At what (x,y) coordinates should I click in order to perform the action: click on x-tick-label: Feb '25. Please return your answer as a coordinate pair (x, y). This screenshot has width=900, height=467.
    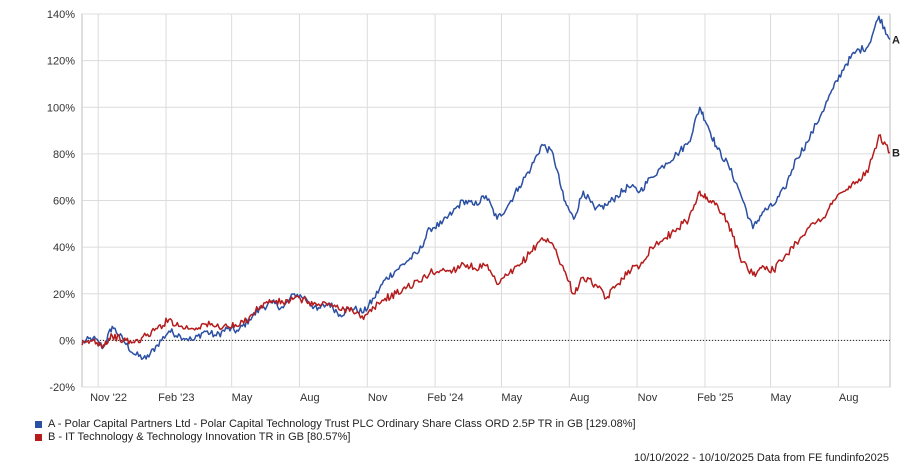
    Looking at the image, I should click on (715, 398).